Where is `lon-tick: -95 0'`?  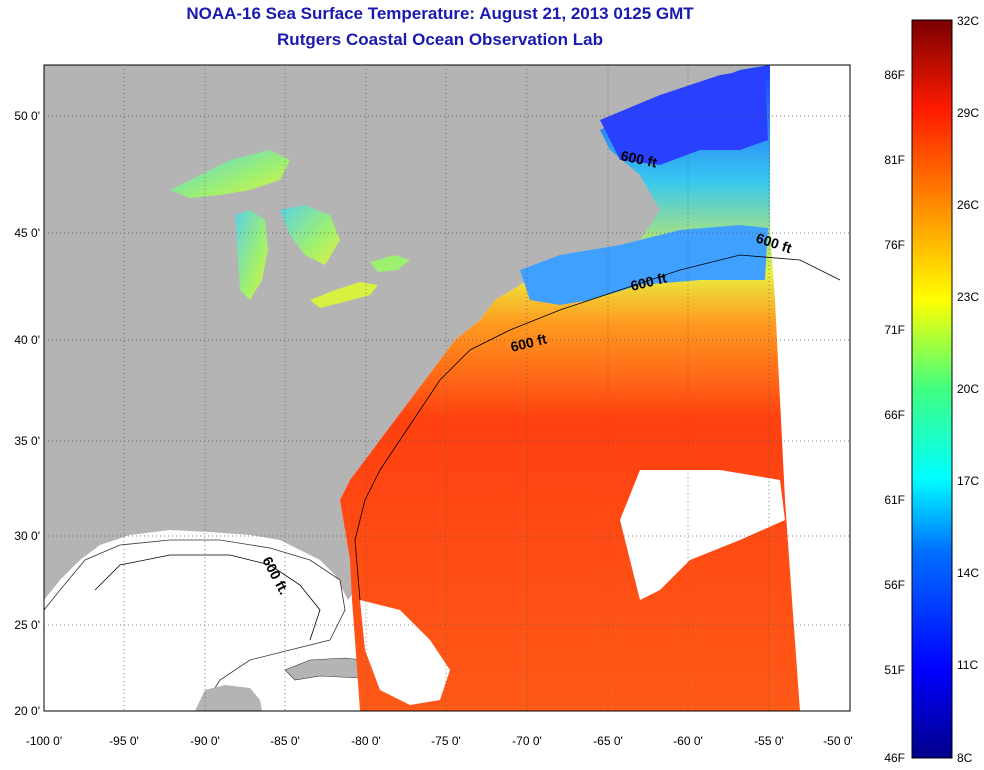 lon-tick: -95 0' is located at coordinates (124, 741).